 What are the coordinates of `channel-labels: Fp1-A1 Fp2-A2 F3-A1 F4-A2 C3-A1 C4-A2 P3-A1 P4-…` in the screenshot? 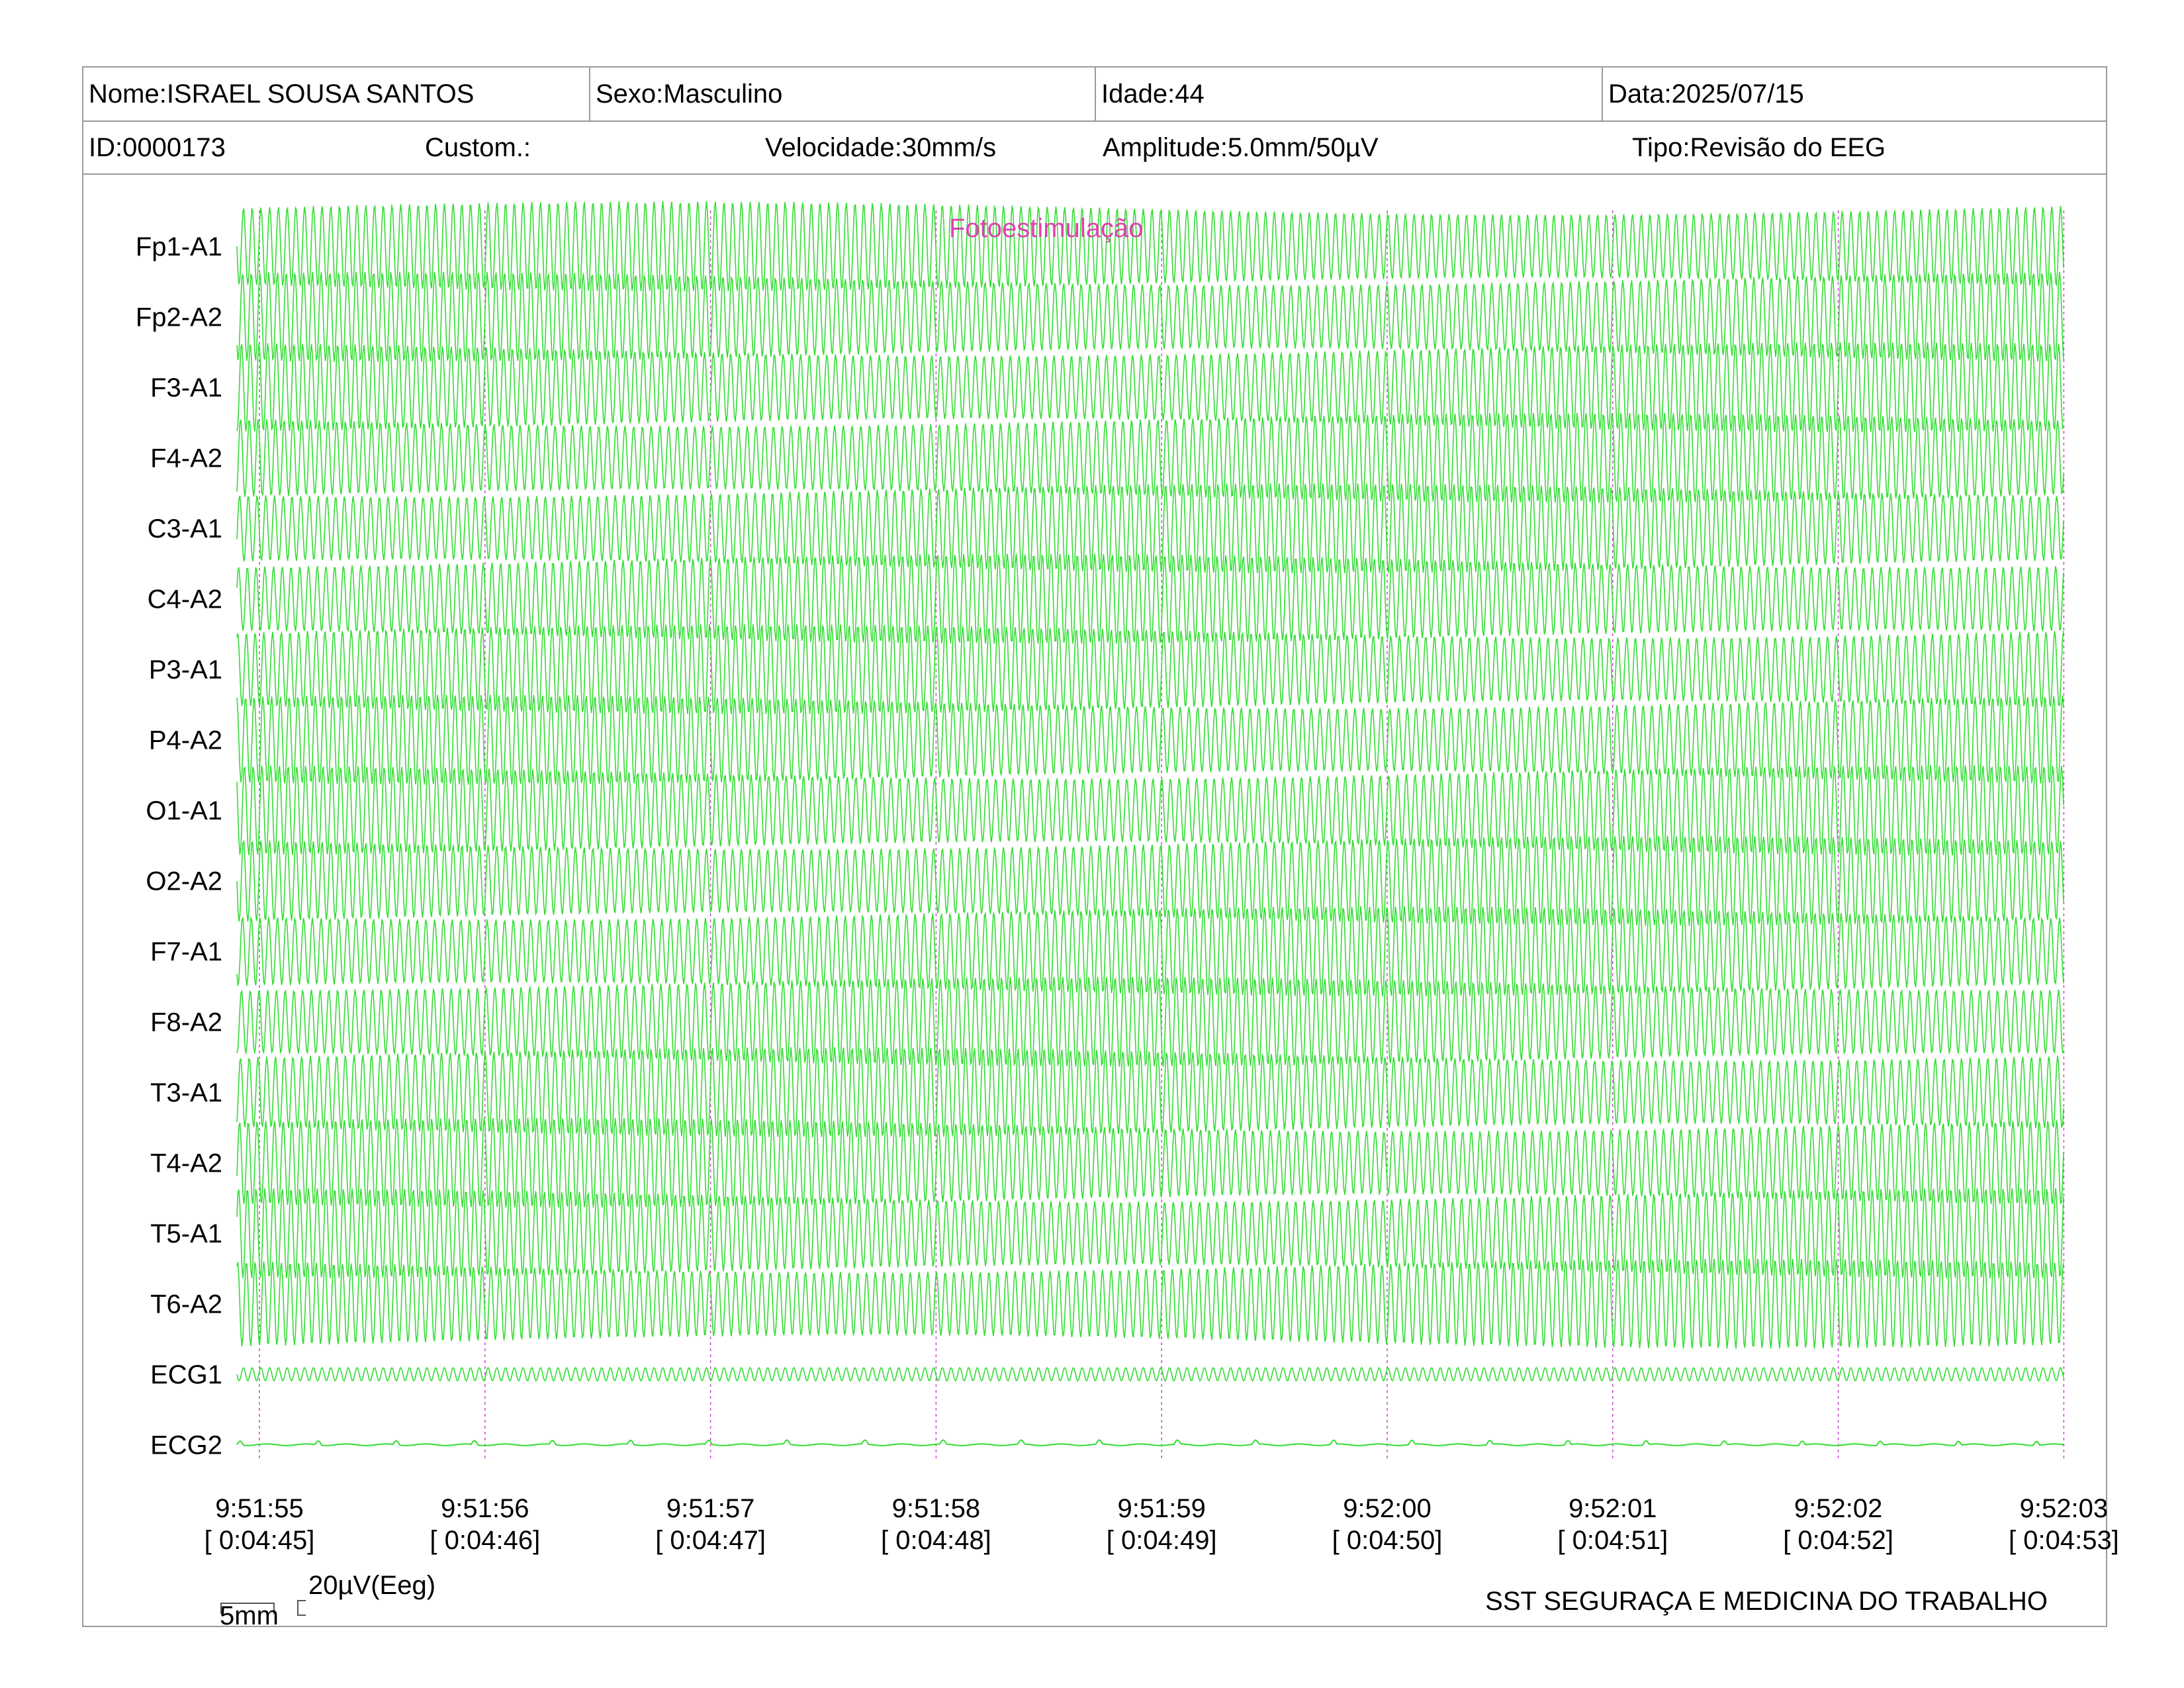 It's located at (179, 846).